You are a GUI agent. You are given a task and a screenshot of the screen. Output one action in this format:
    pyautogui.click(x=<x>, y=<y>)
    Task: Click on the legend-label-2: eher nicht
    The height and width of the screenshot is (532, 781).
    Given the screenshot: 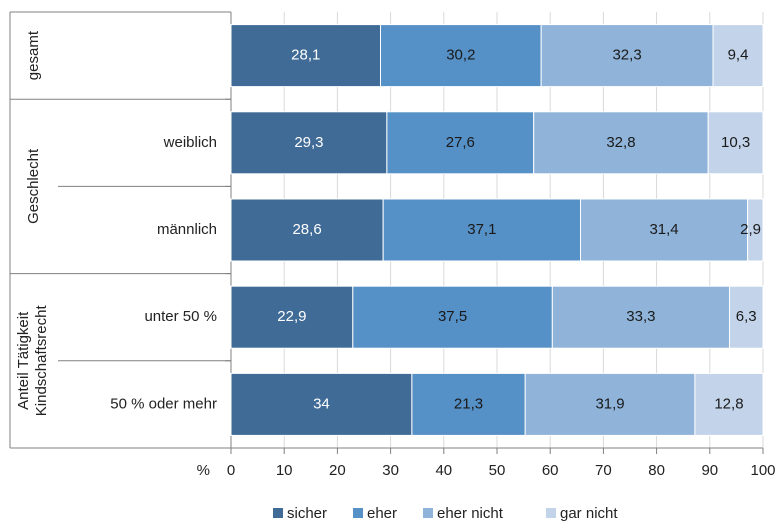 What is the action you would take?
    pyautogui.click(x=470, y=513)
    